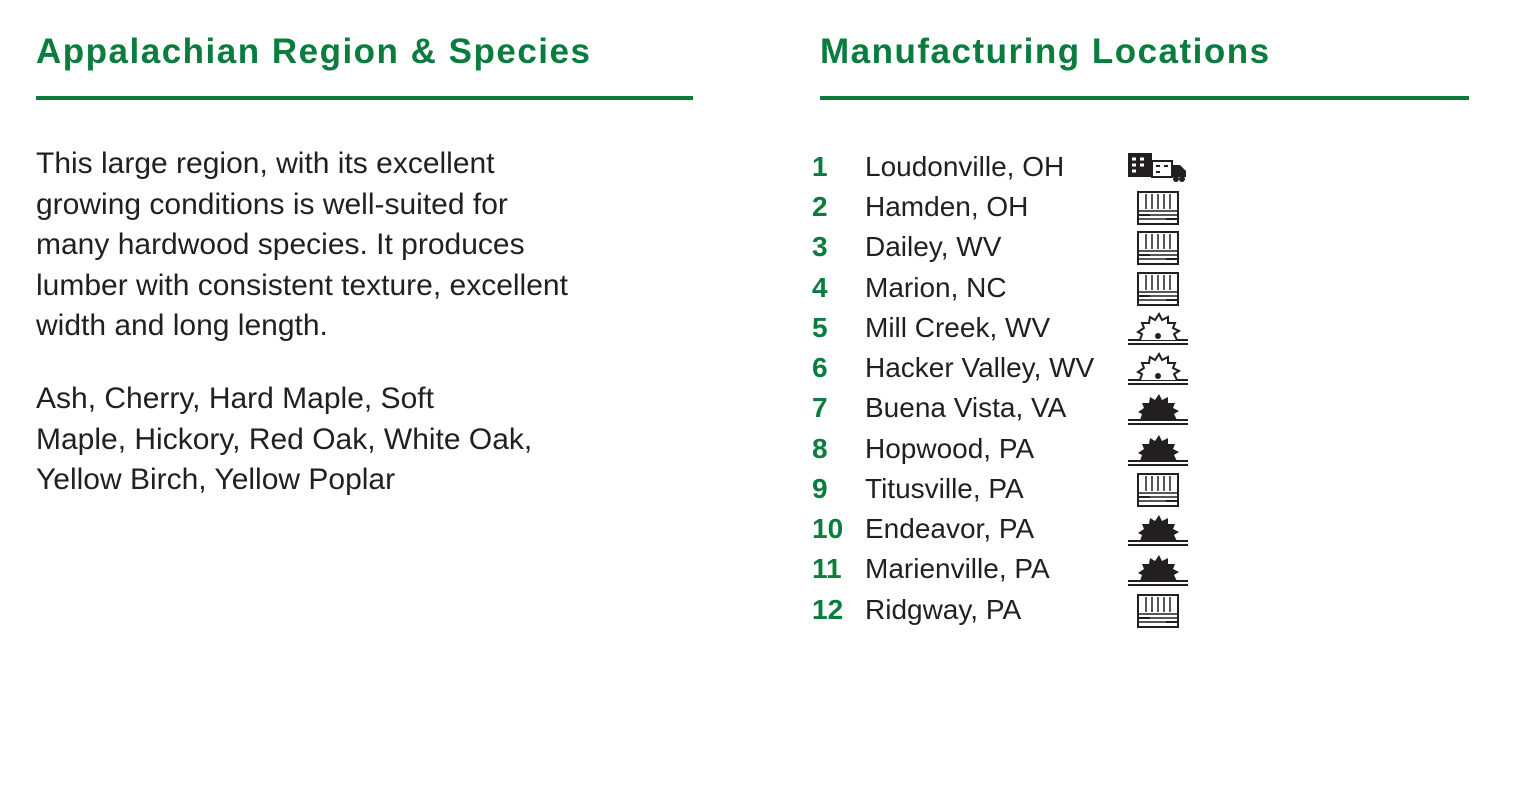 The width and height of the screenshot is (1536, 785). What do you see at coordinates (820, 166) in the screenshot?
I see `location-number: 1` at bounding box center [820, 166].